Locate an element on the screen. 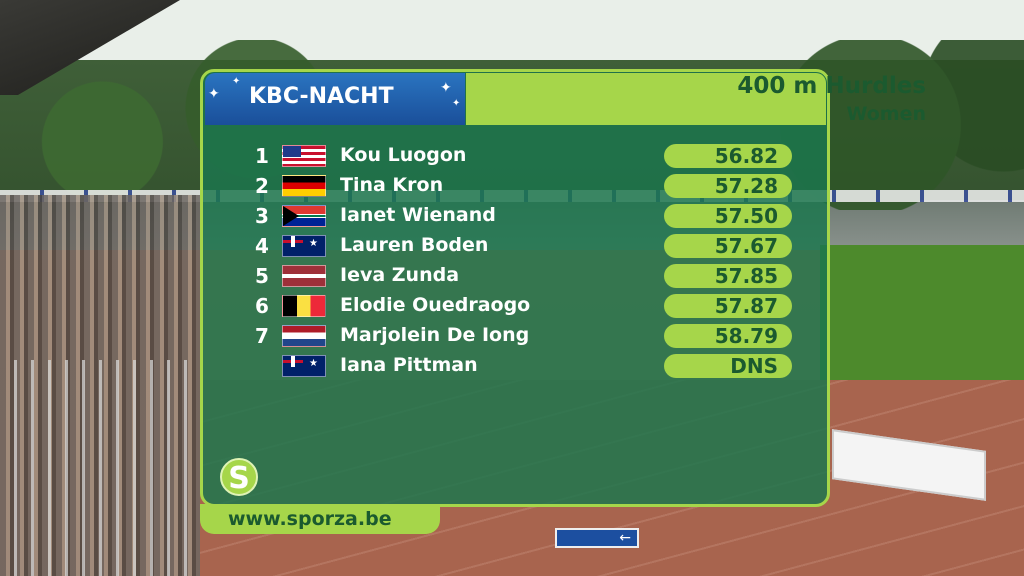 Image resolution: width=1024 pixels, height=576 pixels. result-time: 56.82 is located at coordinates (728, 156).